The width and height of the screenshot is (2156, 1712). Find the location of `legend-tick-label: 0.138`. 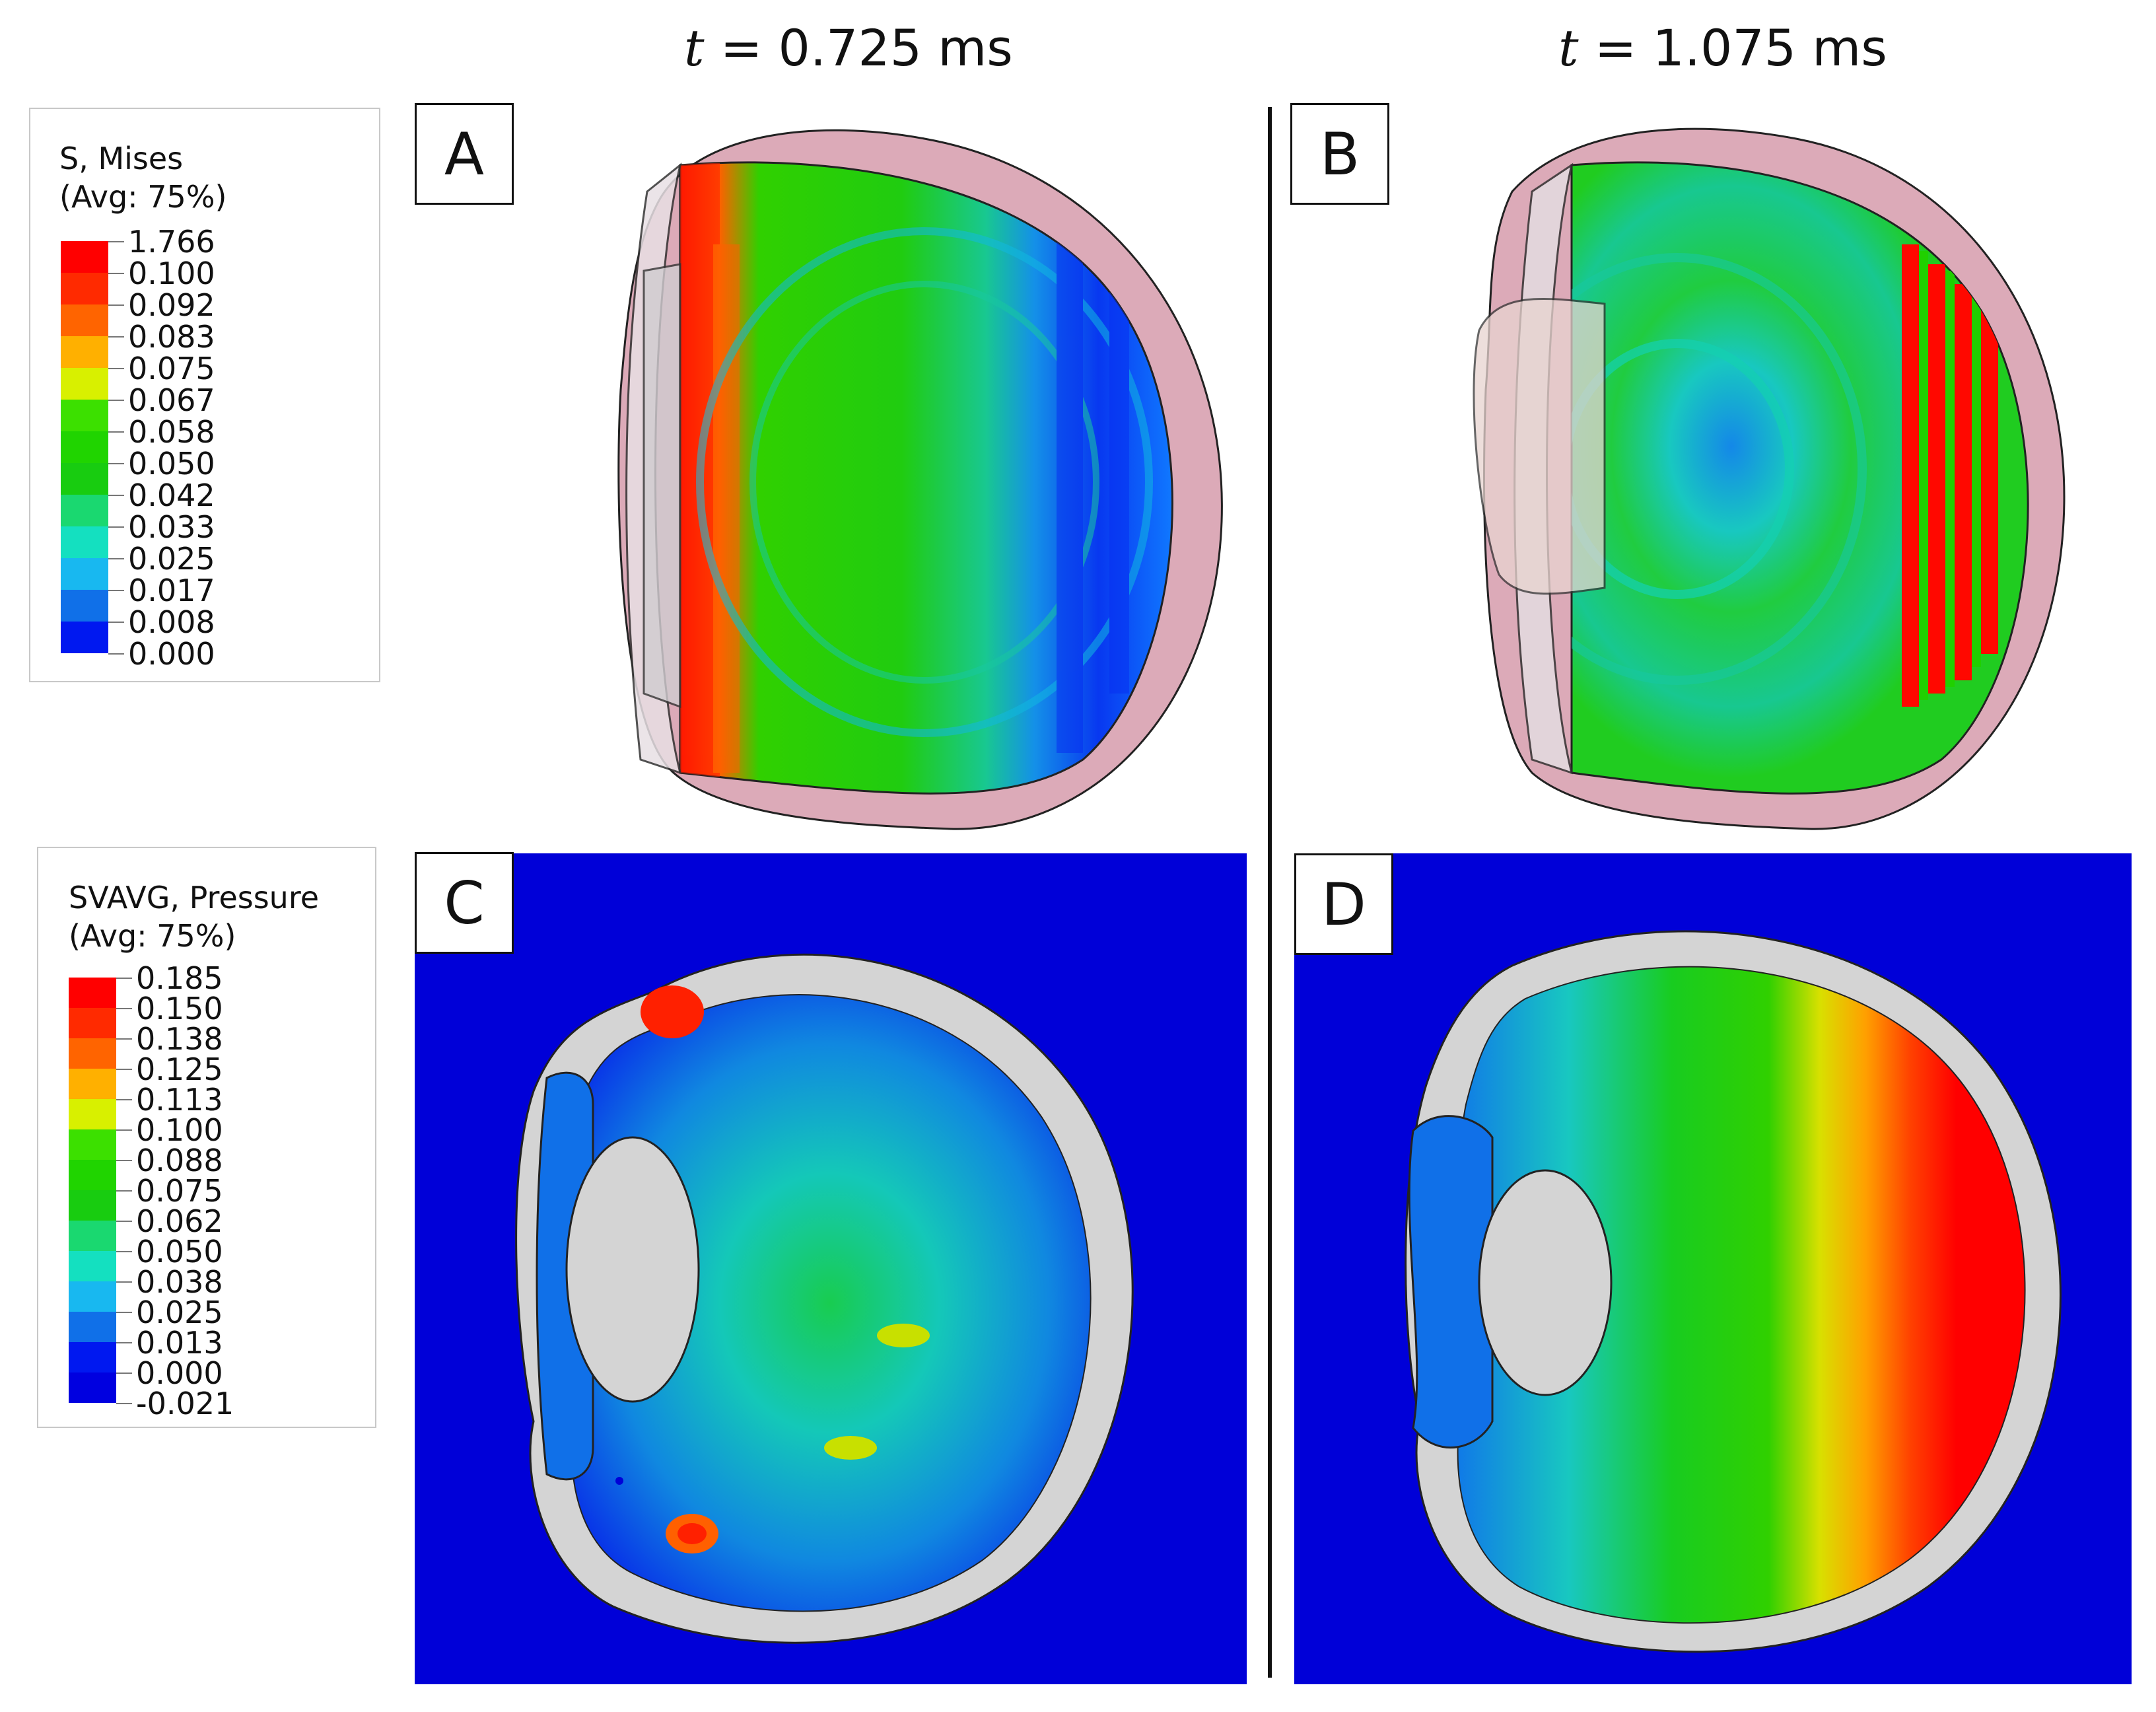

legend-tick-label: 0.138 is located at coordinates (179, 1039).